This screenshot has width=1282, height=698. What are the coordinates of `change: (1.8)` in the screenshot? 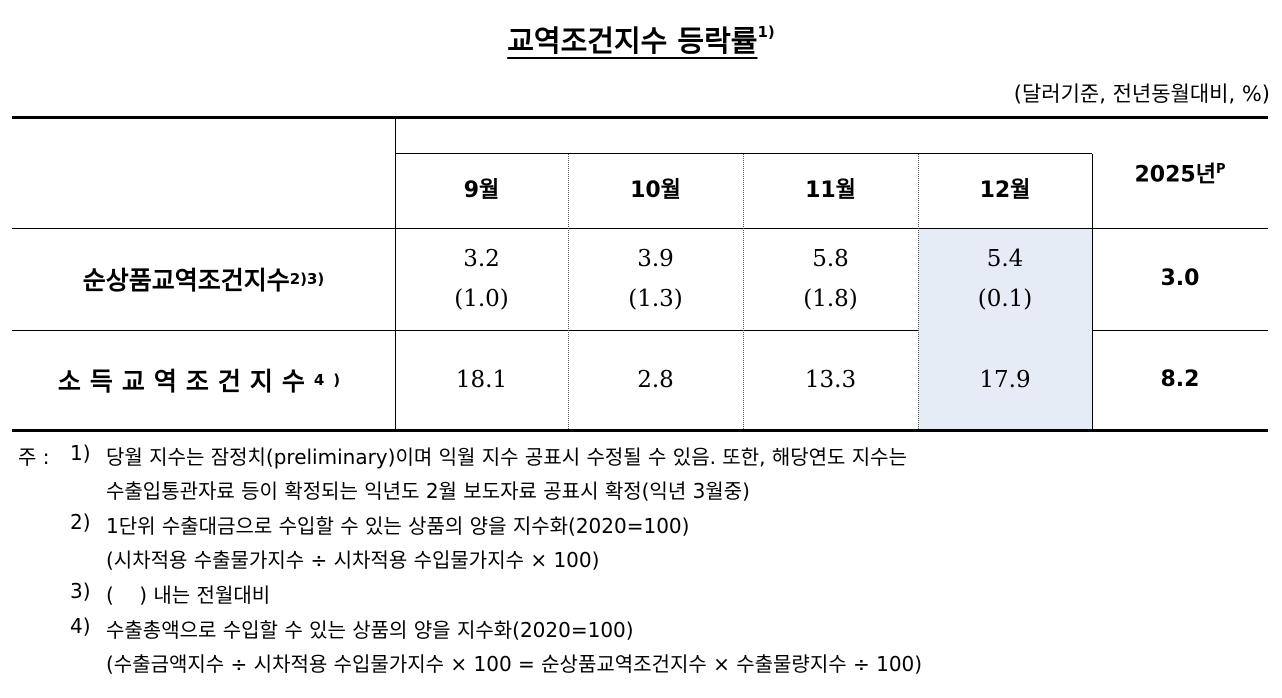 It's located at (830, 299).